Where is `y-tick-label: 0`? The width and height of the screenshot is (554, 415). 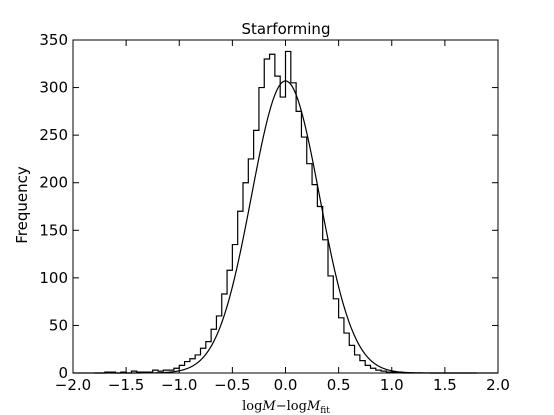
y-tick-label: 0 is located at coordinates (63, 373).